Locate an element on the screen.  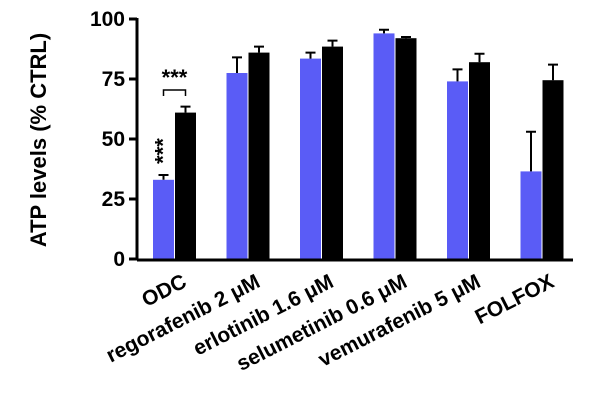
y-tick-label-4: 100 is located at coordinates (107, 19).